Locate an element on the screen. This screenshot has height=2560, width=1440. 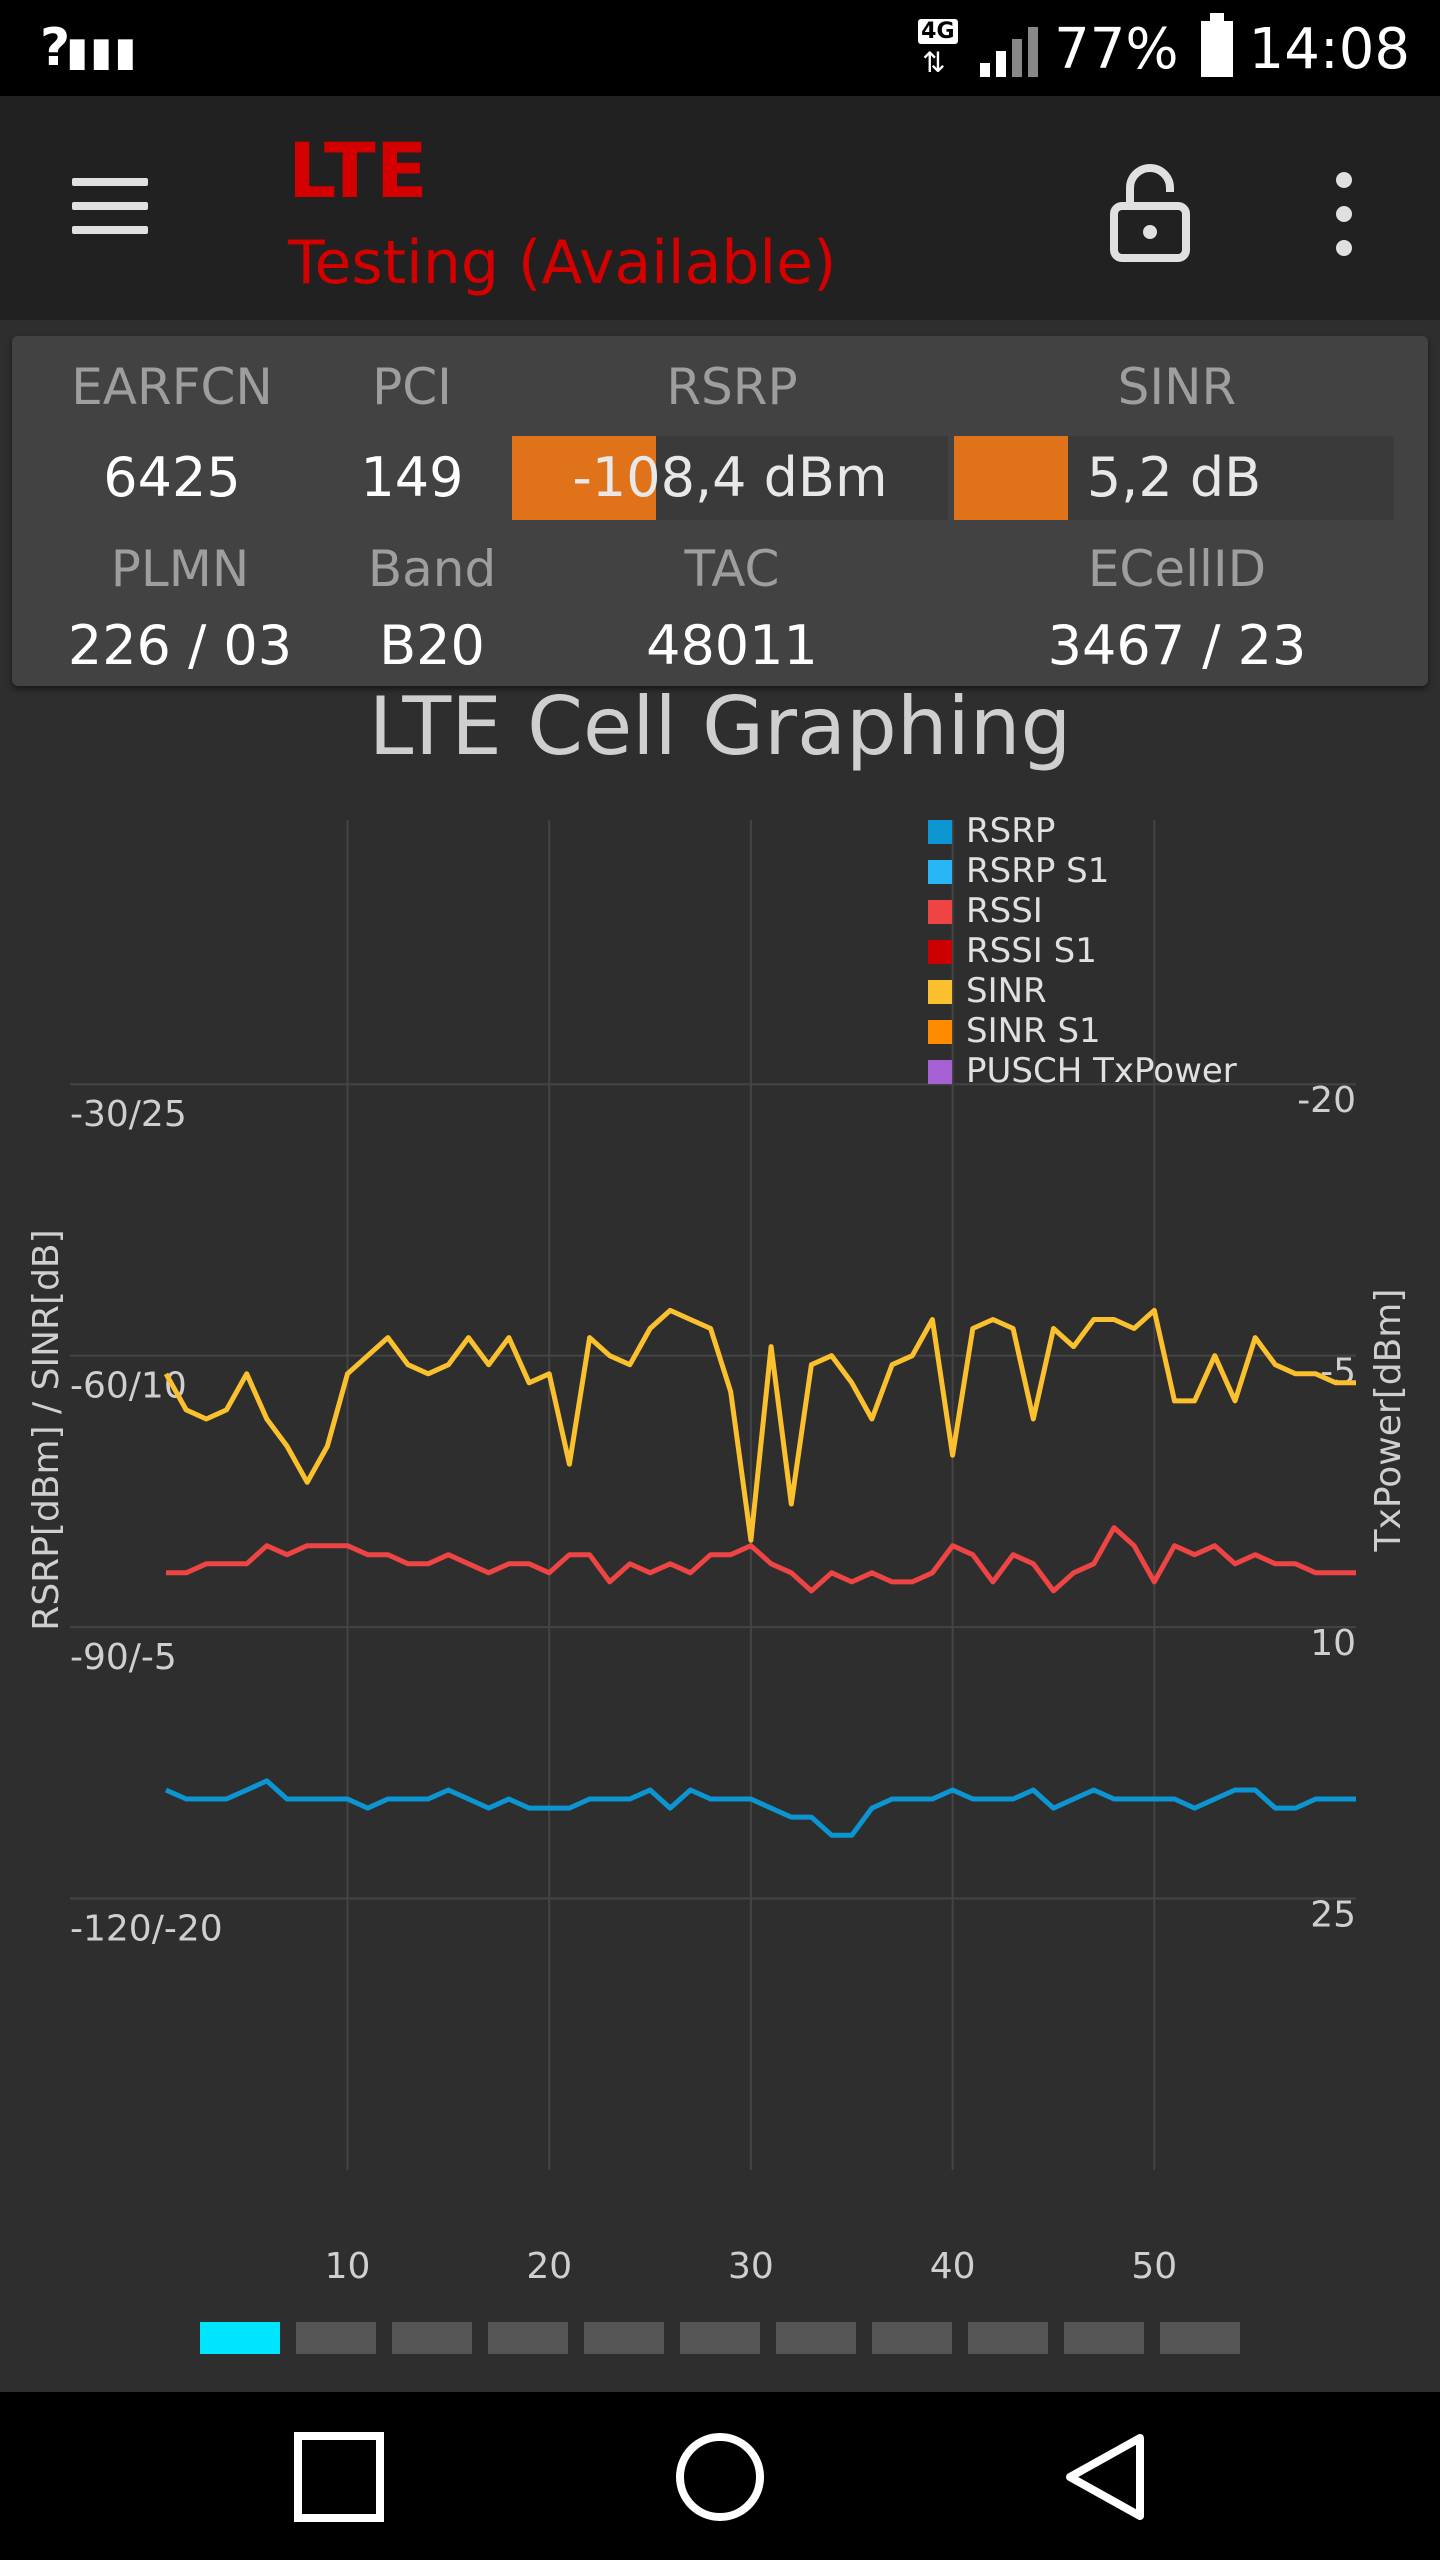
y2-tick-label: 10 is located at coordinates (1333, 1643).